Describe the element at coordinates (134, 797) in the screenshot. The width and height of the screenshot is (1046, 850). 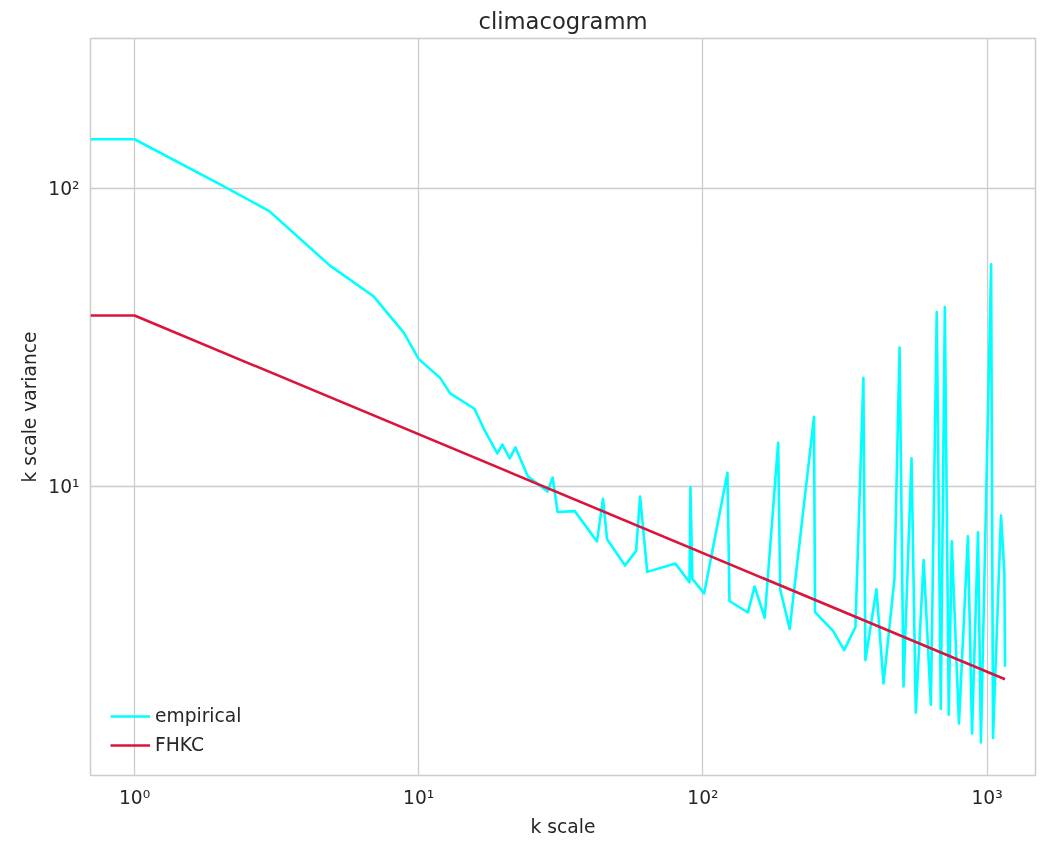
I see `x-tick-label: 10⁰` at that location.